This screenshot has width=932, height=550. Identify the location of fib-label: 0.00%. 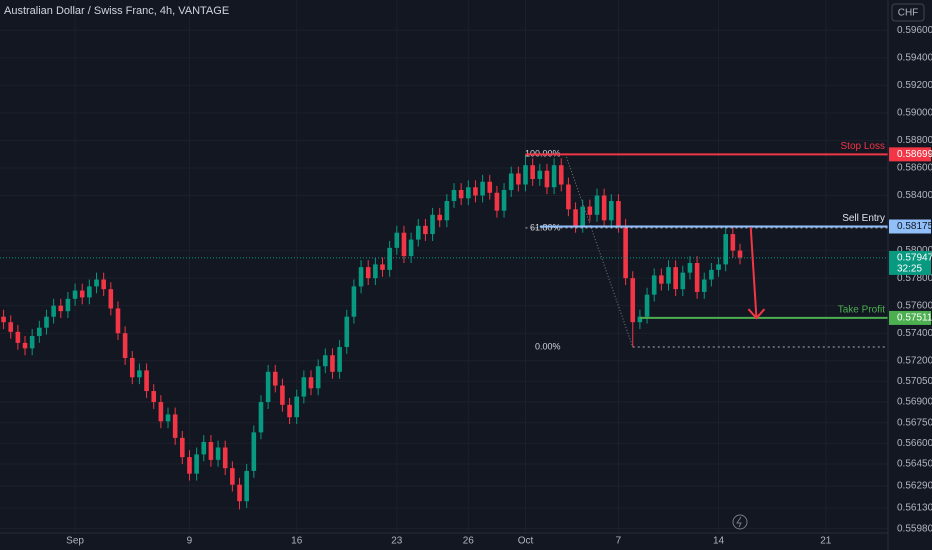
(548, 346).